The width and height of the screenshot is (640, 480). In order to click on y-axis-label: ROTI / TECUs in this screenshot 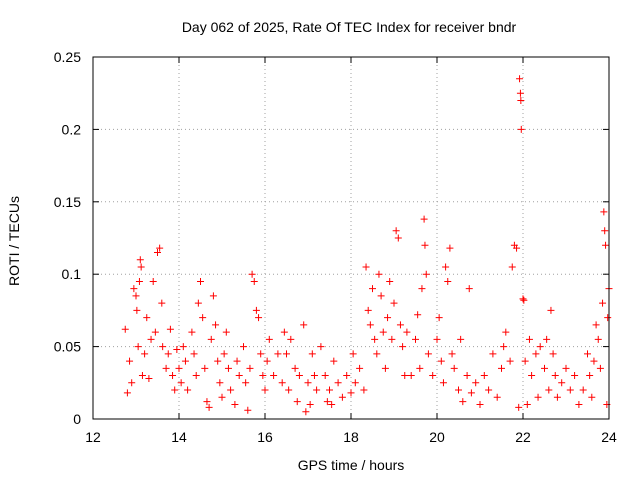, I will do `click(14, 241)`.